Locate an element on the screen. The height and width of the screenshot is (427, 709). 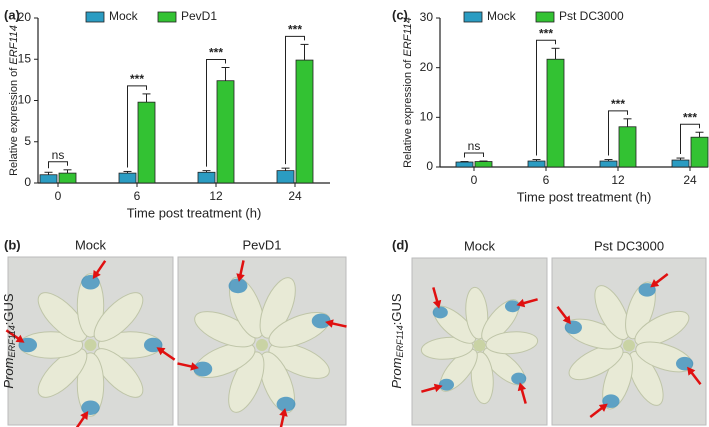
side-label-part: Prom is located at coordinates (8, 372).